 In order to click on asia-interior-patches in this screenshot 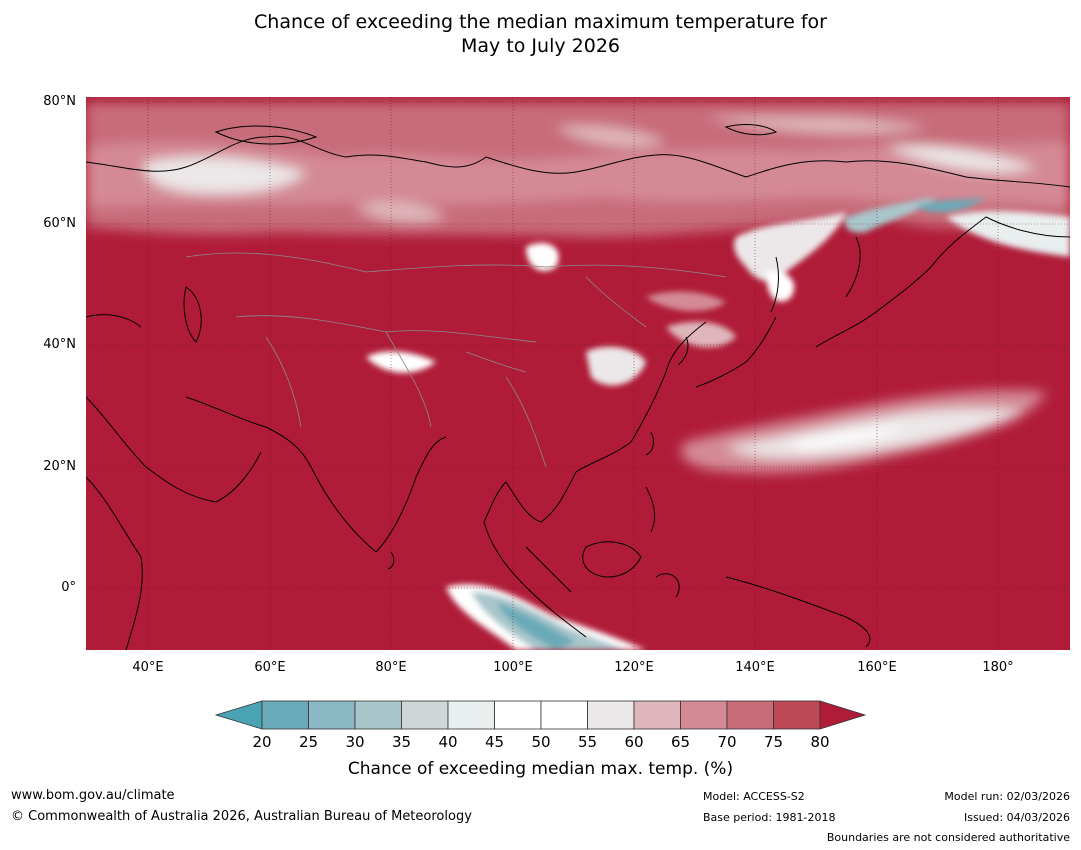, I will do `click(551, 338)`.